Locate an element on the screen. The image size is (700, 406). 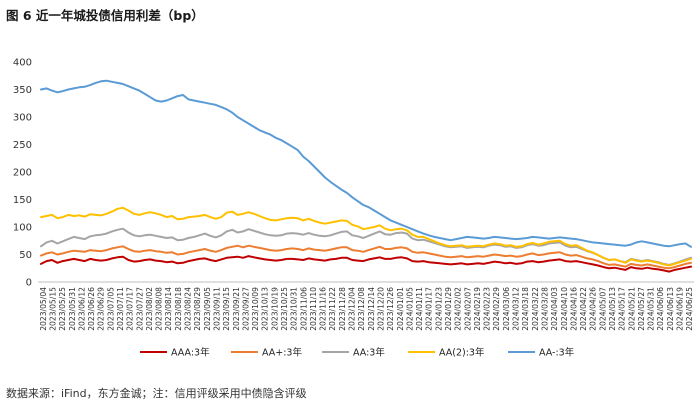
x-tick-label: 2023/12/26 is located at coordinates (390, 309).